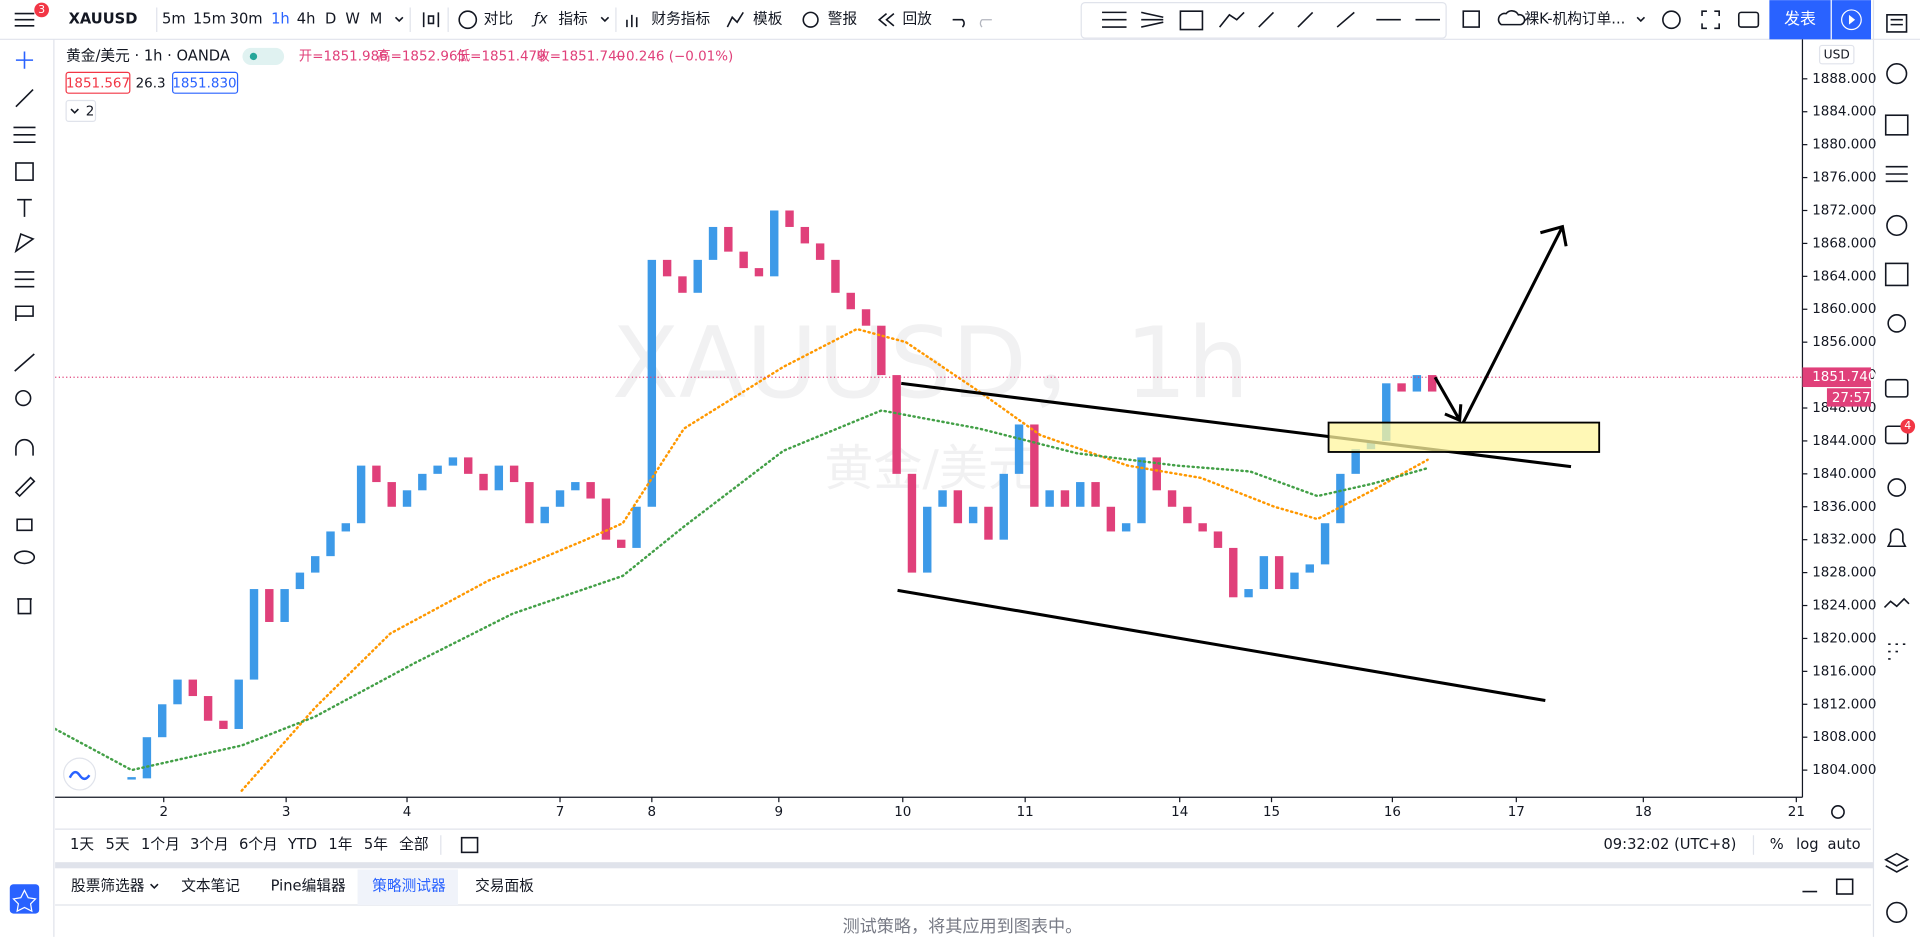 This screenshot has width=1920, height=937. I want to click on draw-mode-tool, so click(25, 487).